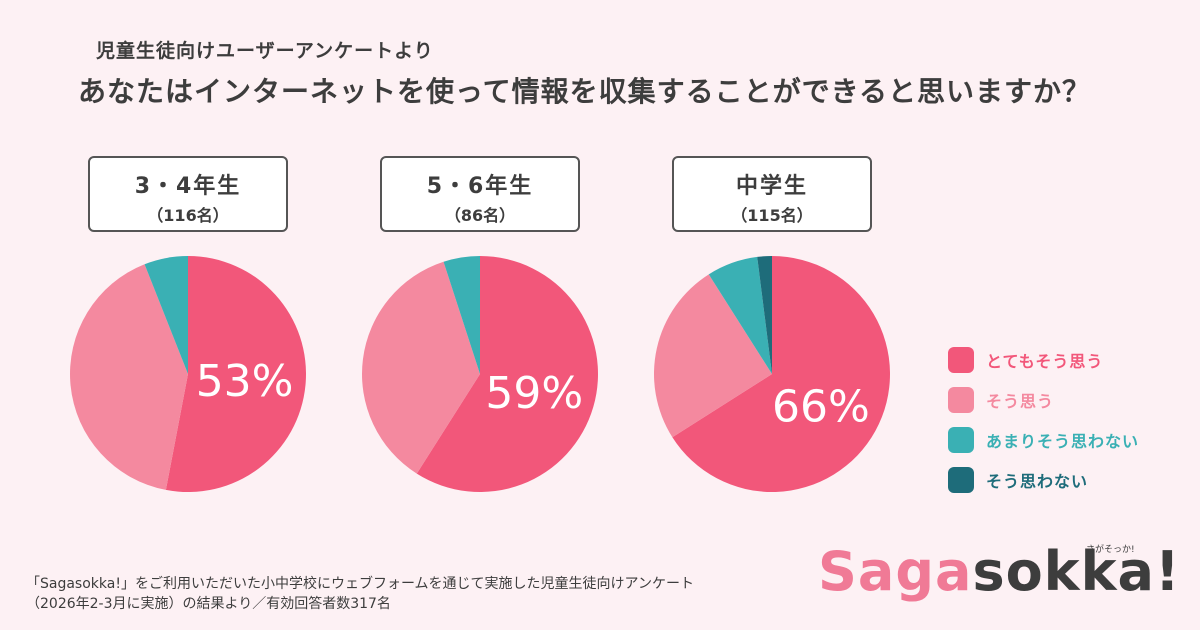 The image size is (1200, 630). Describe the element at coordinates (480, 215) in the screenshot. I see `group-count: （86名）` at that location.